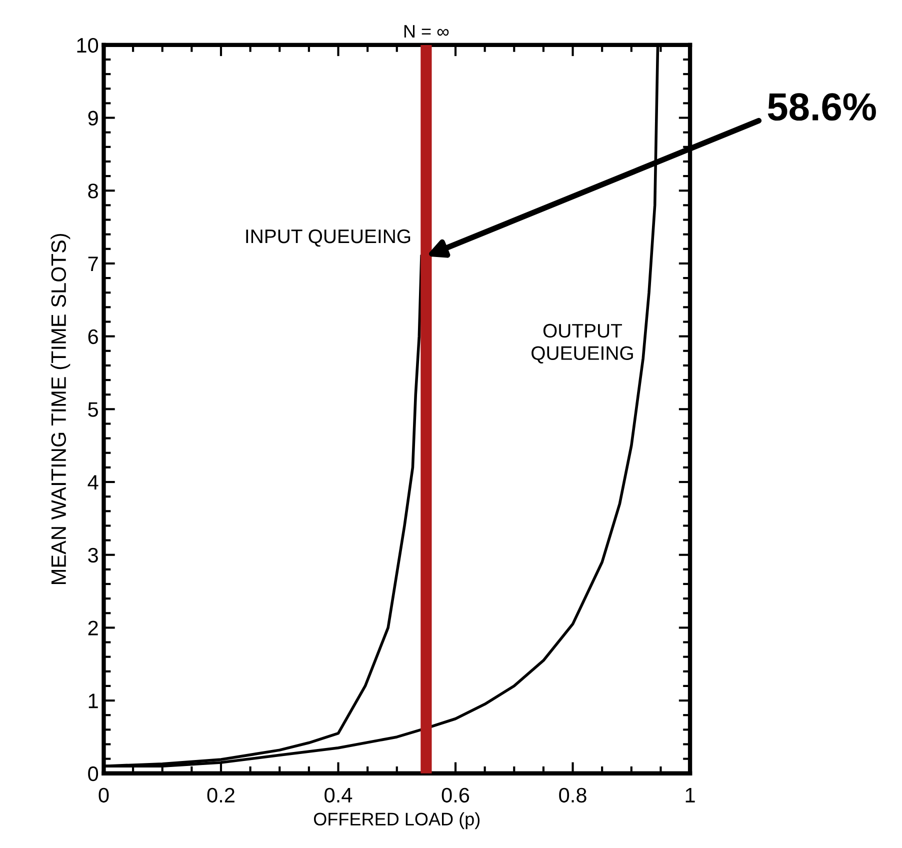 The width and height of the screenshot is (902, 848). What do you see at coordinates (93, 409) in the screenshot?
I see `y-tick-label: 5` at bounding box center [93, 409].